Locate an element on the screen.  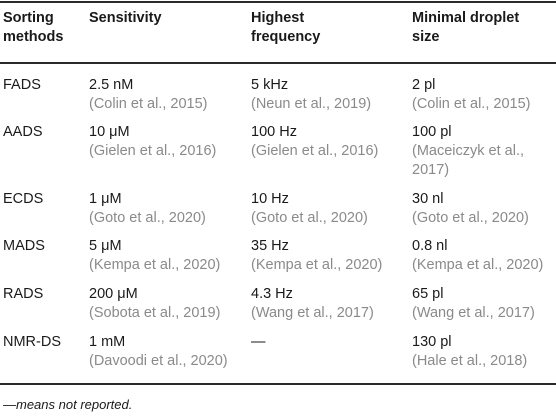
sensitivity-value: 1 mM is located at coordinates (107, 342).